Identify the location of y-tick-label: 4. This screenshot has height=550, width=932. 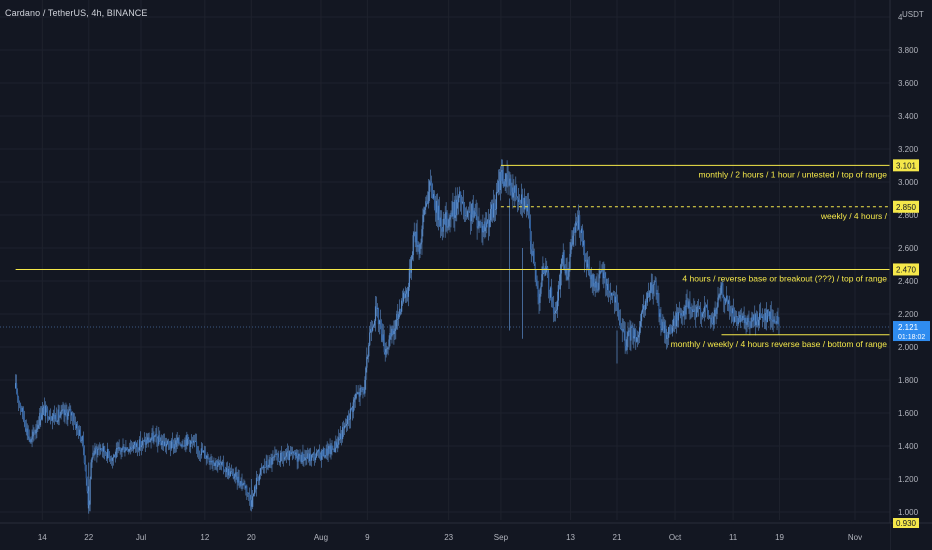
(900, 17).